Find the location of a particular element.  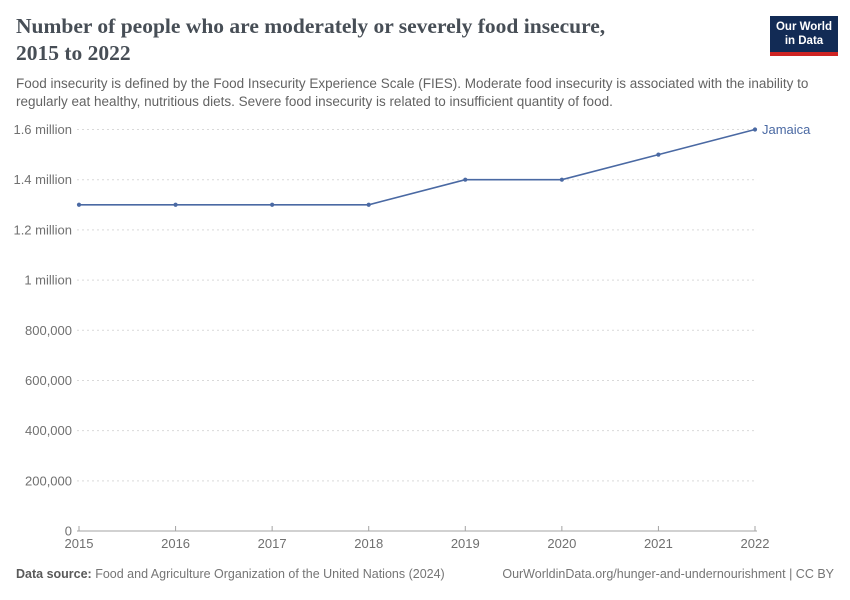

x-tick-label: 2016 is located at coordinates (175, 543).